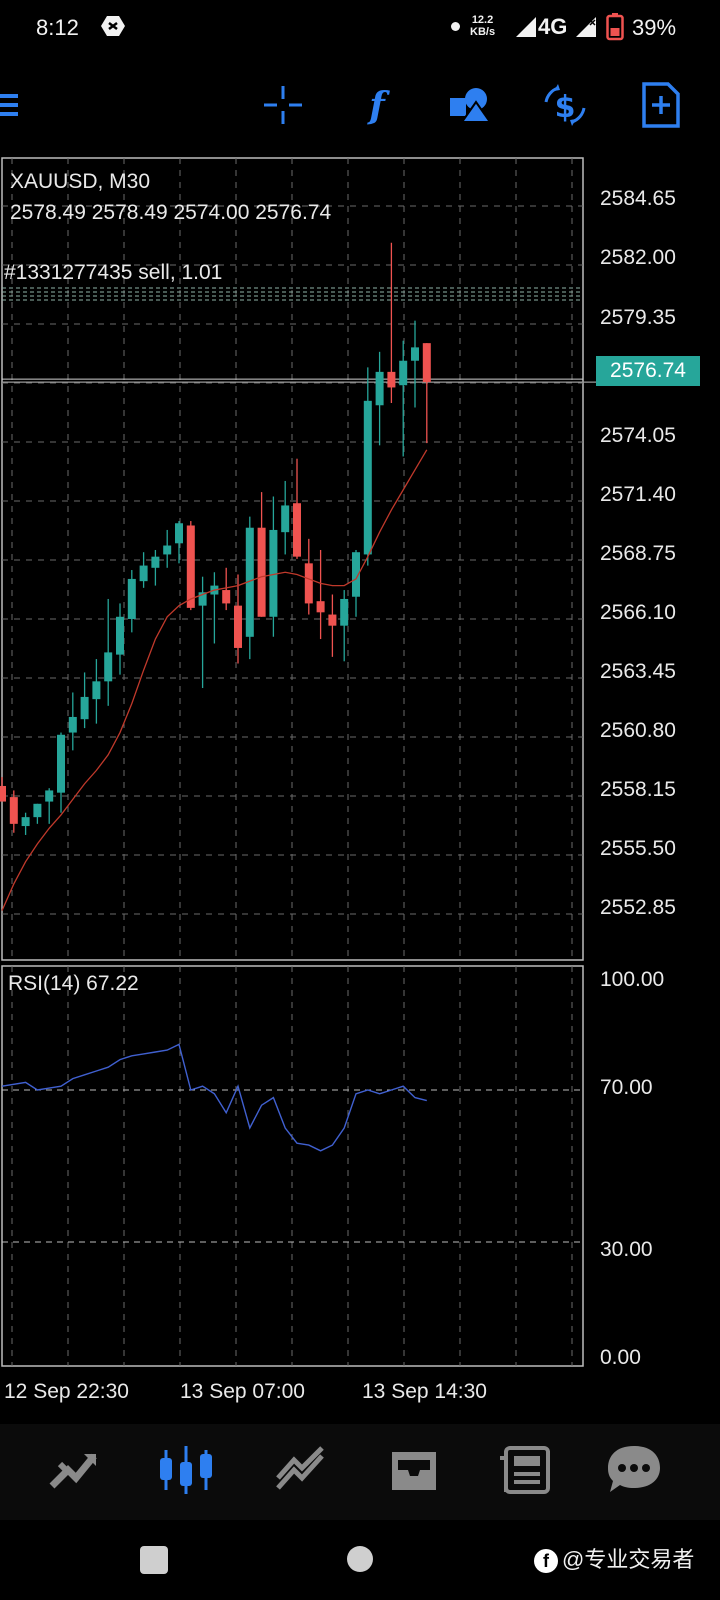 The image size is (720, 1600). I want to click on recent-apps-button, so click(154, 1560).